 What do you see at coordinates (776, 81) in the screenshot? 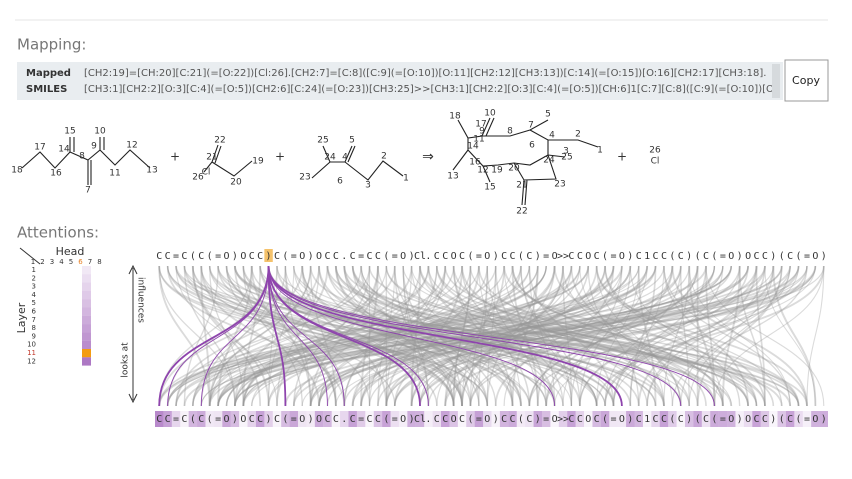
I see `scrollbar` at bounding box center [776, 81].